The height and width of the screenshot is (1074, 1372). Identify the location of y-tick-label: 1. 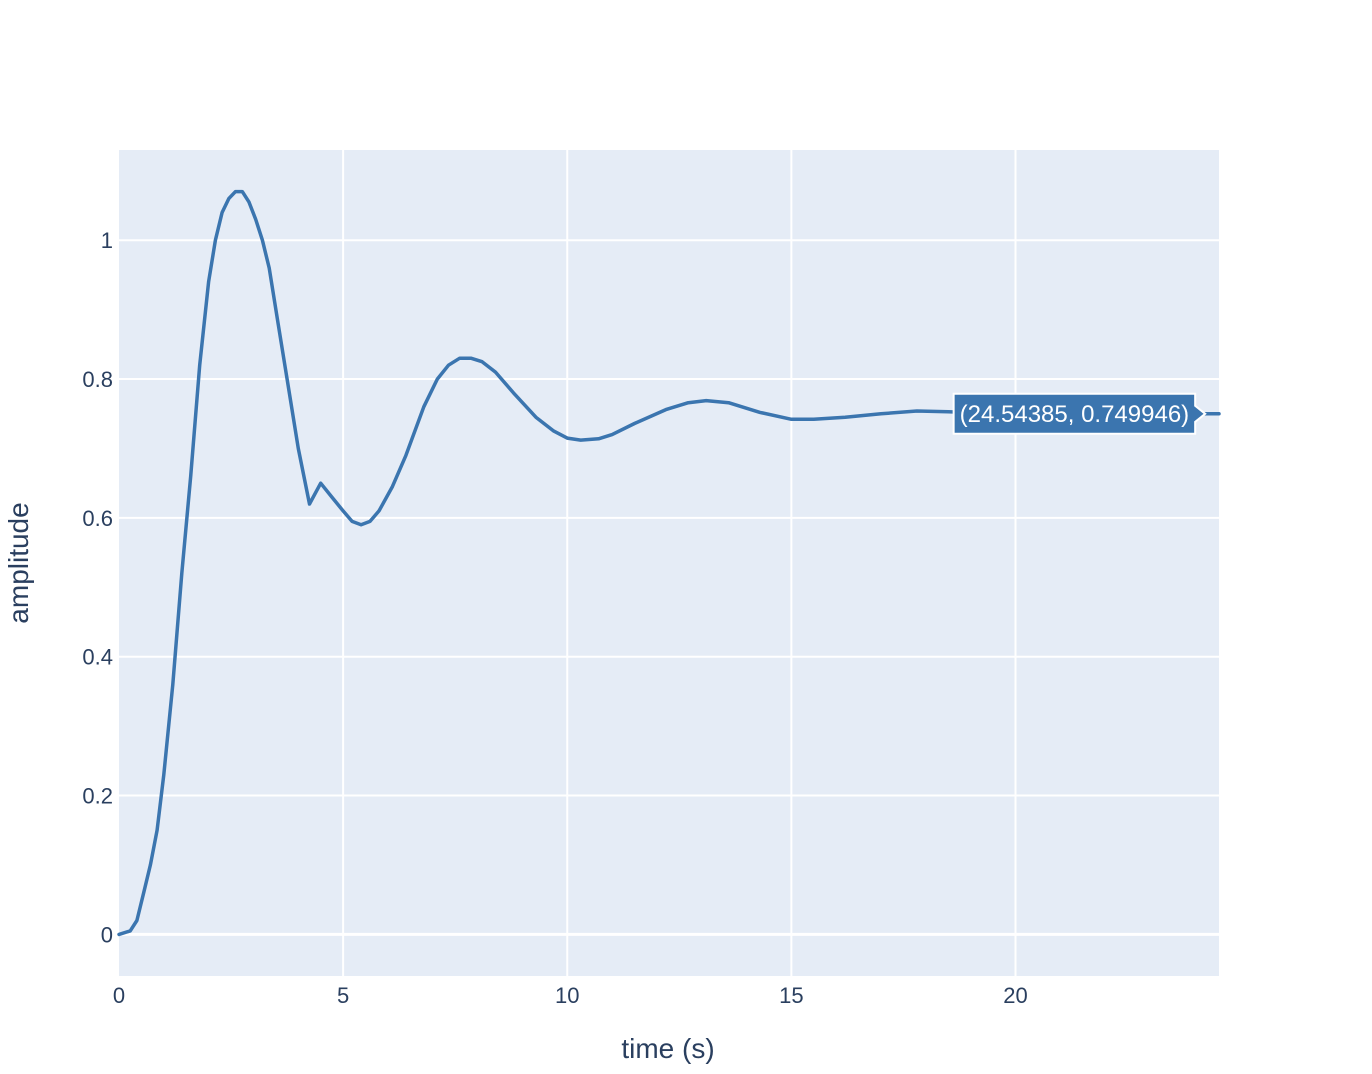
(107, 240).